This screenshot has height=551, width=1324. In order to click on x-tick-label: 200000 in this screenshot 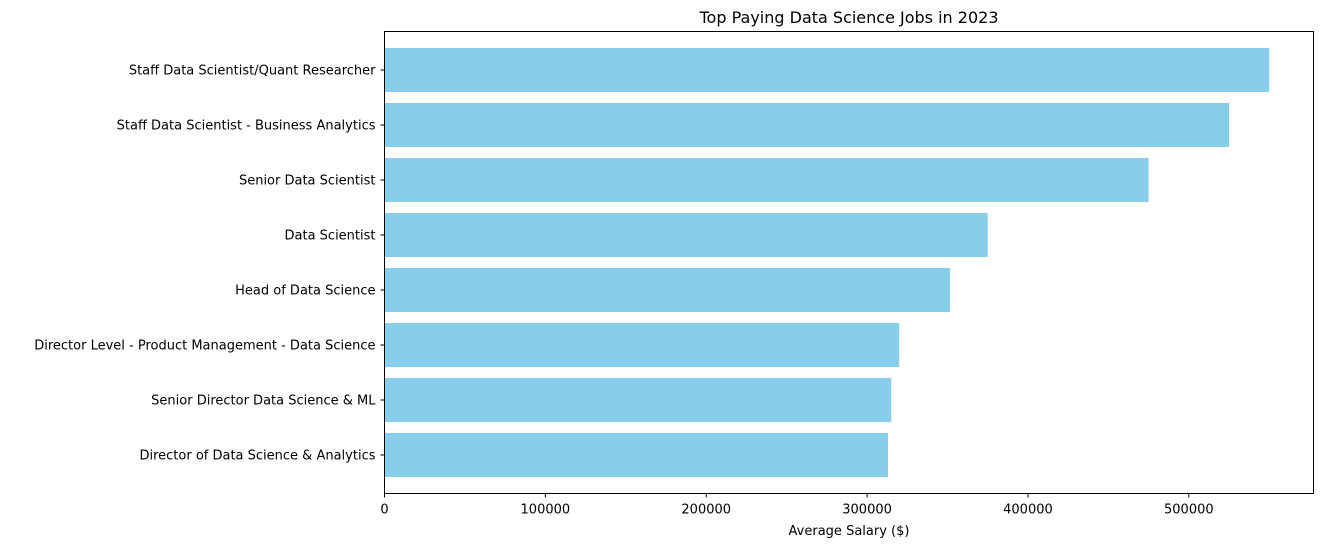, I will do `click(706, 510)`.